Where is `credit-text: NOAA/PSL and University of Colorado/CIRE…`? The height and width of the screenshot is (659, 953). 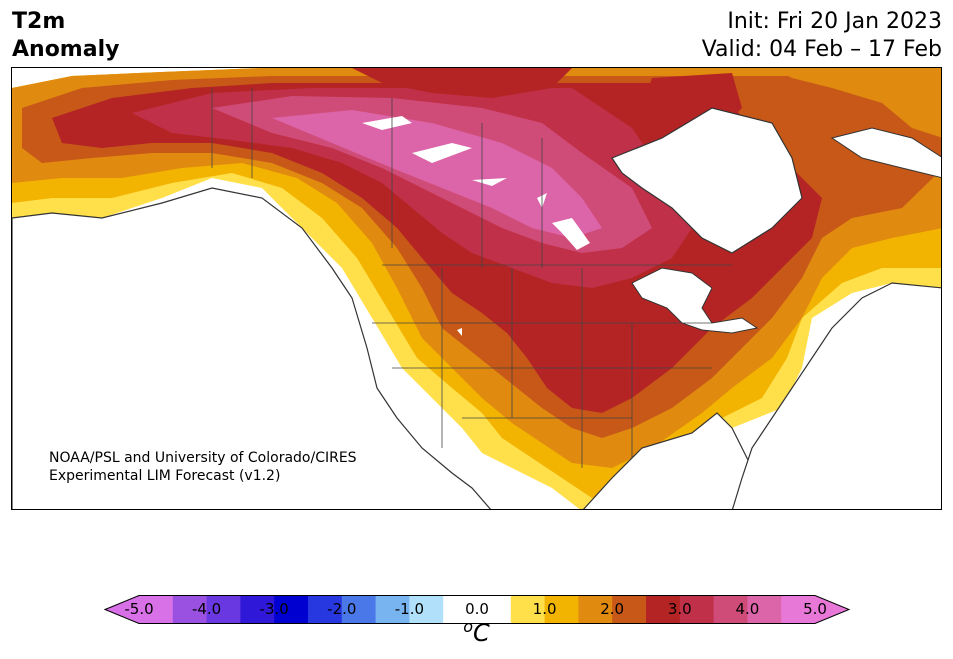
credit-text: NOAA/PSL and University of Colorado/CIRE… is located at coordinates (203, 467).